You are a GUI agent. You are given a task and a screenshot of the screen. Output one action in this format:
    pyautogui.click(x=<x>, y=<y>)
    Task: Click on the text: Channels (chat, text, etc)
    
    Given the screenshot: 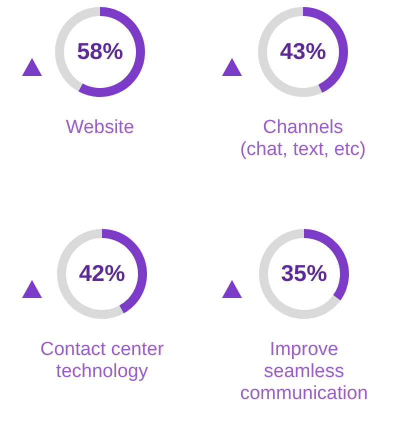 What is the action you would take?
    pyautogui.click(x=303, y=138)
    